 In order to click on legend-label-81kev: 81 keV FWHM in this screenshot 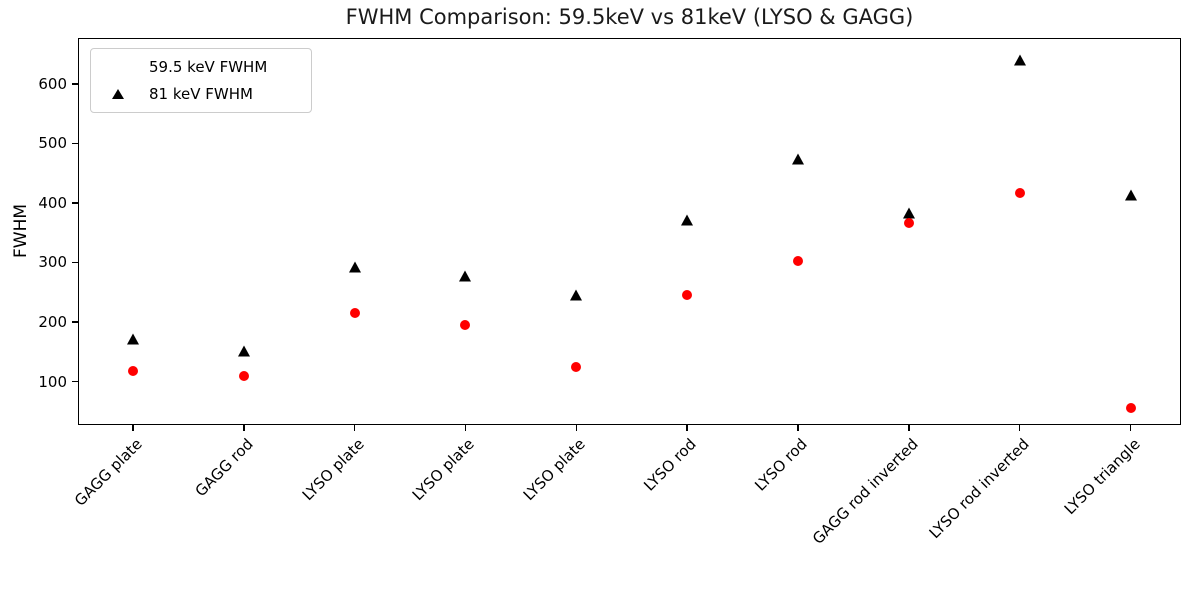, I will do `click(201, 94)`.